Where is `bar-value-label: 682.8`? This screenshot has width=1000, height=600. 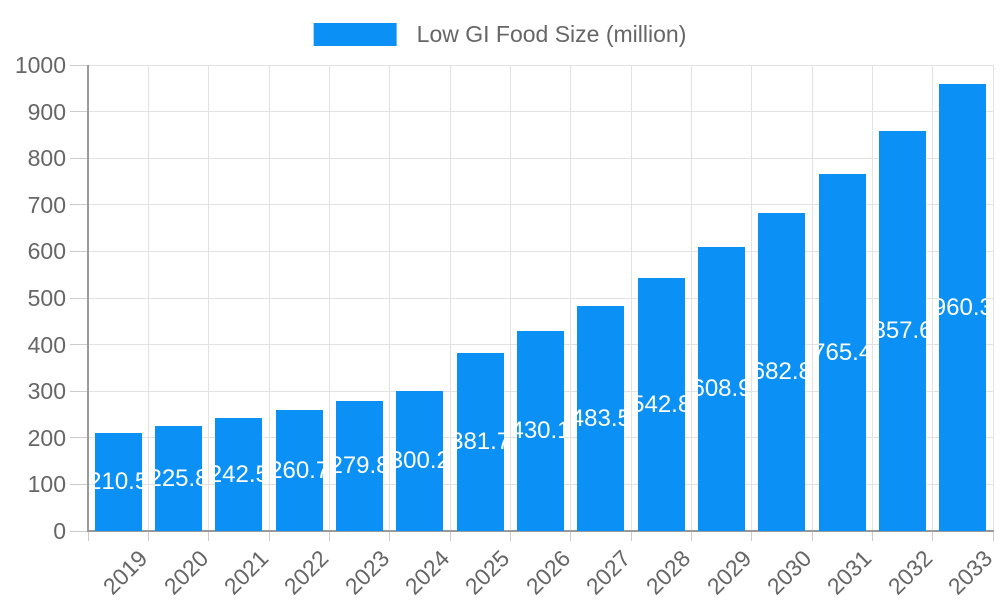
bar-value-label: 682.8 is located at coordinates (782, 371).